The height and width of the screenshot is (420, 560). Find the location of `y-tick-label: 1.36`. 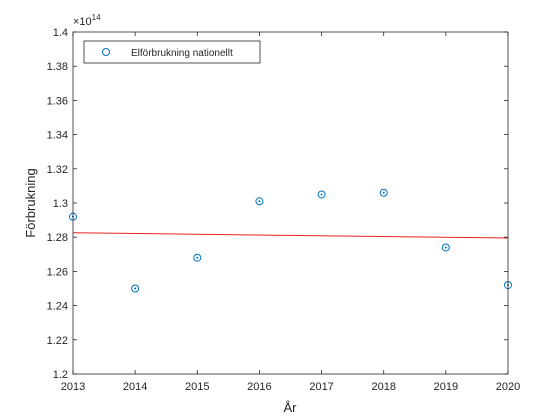

y-tick-label: 1.36 is located at coordinates (57, 101).